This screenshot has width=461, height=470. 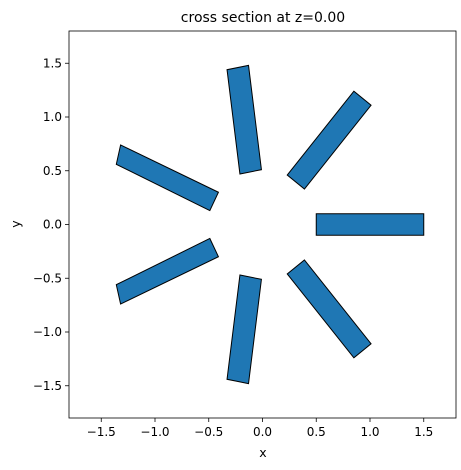 I want to click on y-tick-label: −1.0, so click(x=47, y=332).